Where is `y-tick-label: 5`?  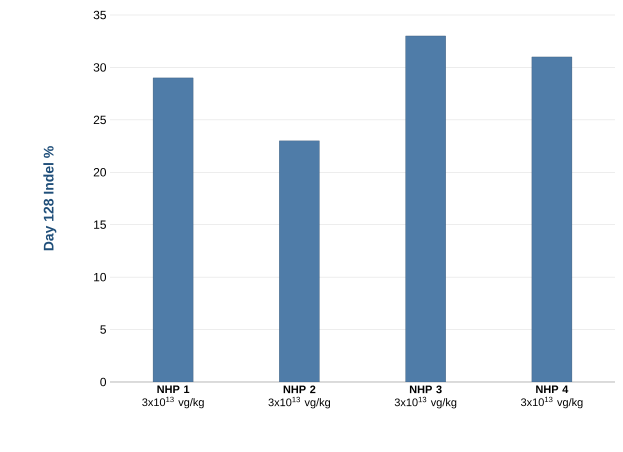
y-tick-label: 5 is located at coordinates (103, 329).